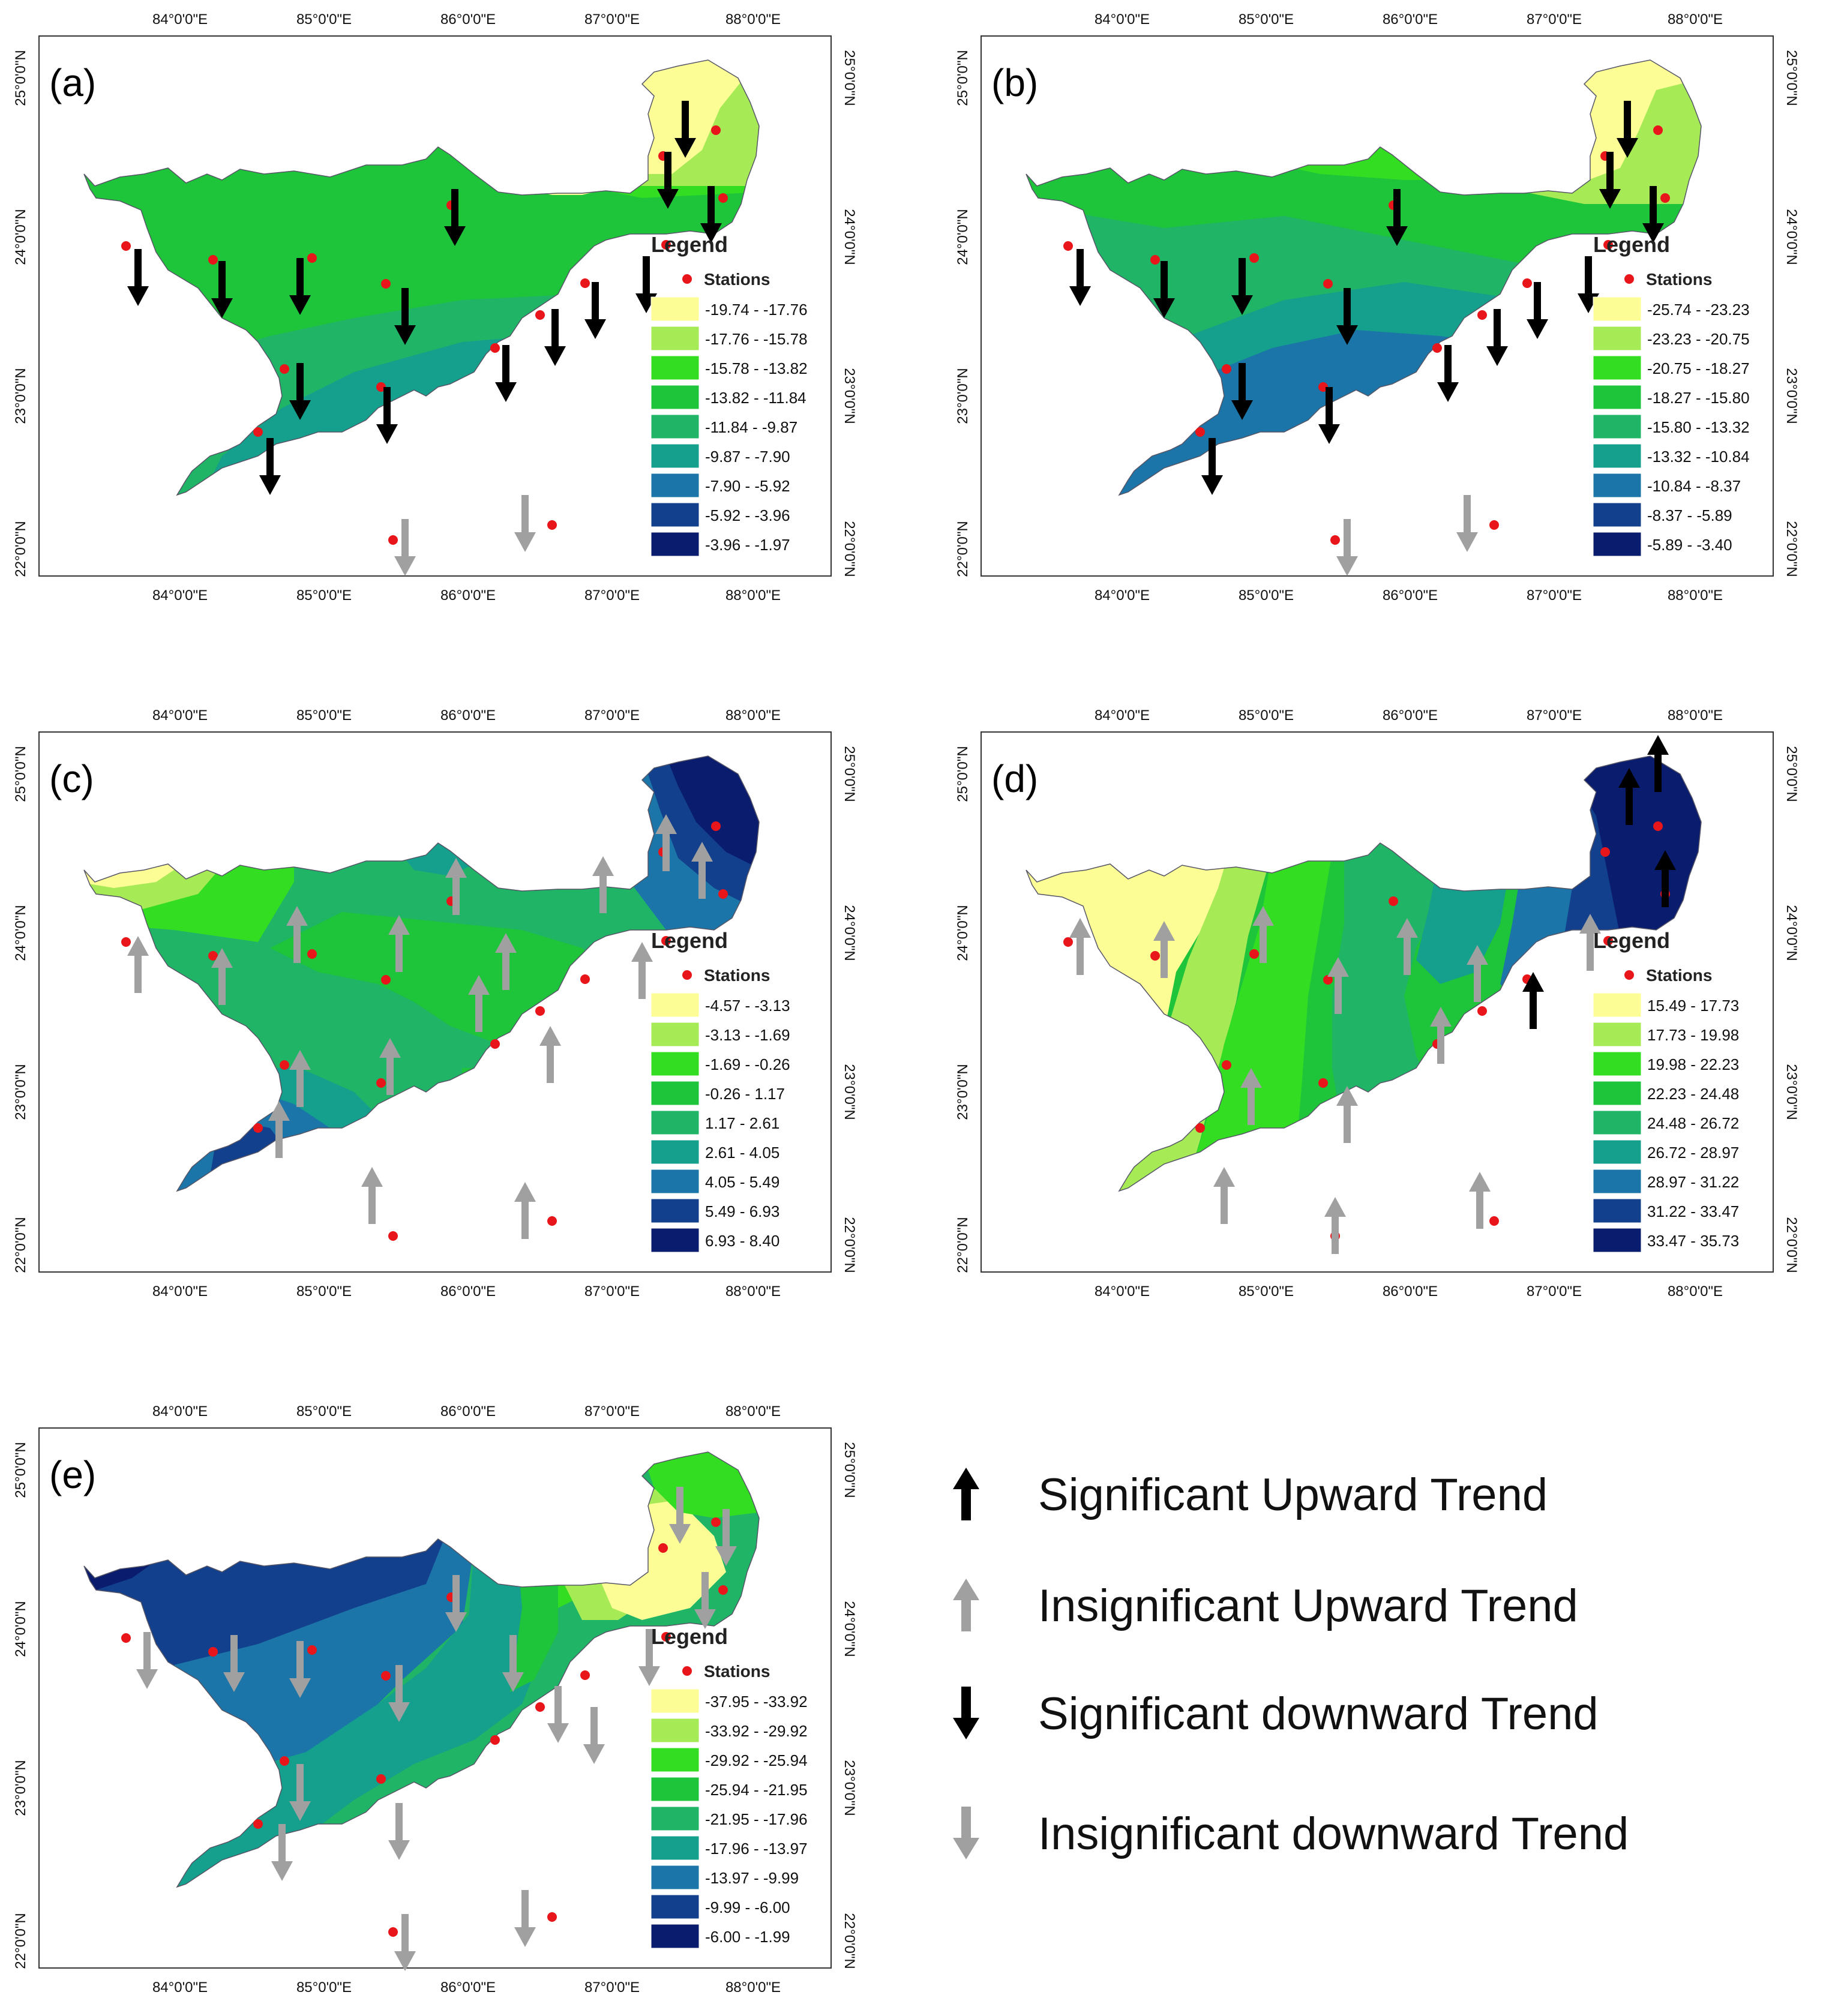  Describe the element at coordinates (1014, 778) in the screenshot. I see `panel-label: (d)` at that location.